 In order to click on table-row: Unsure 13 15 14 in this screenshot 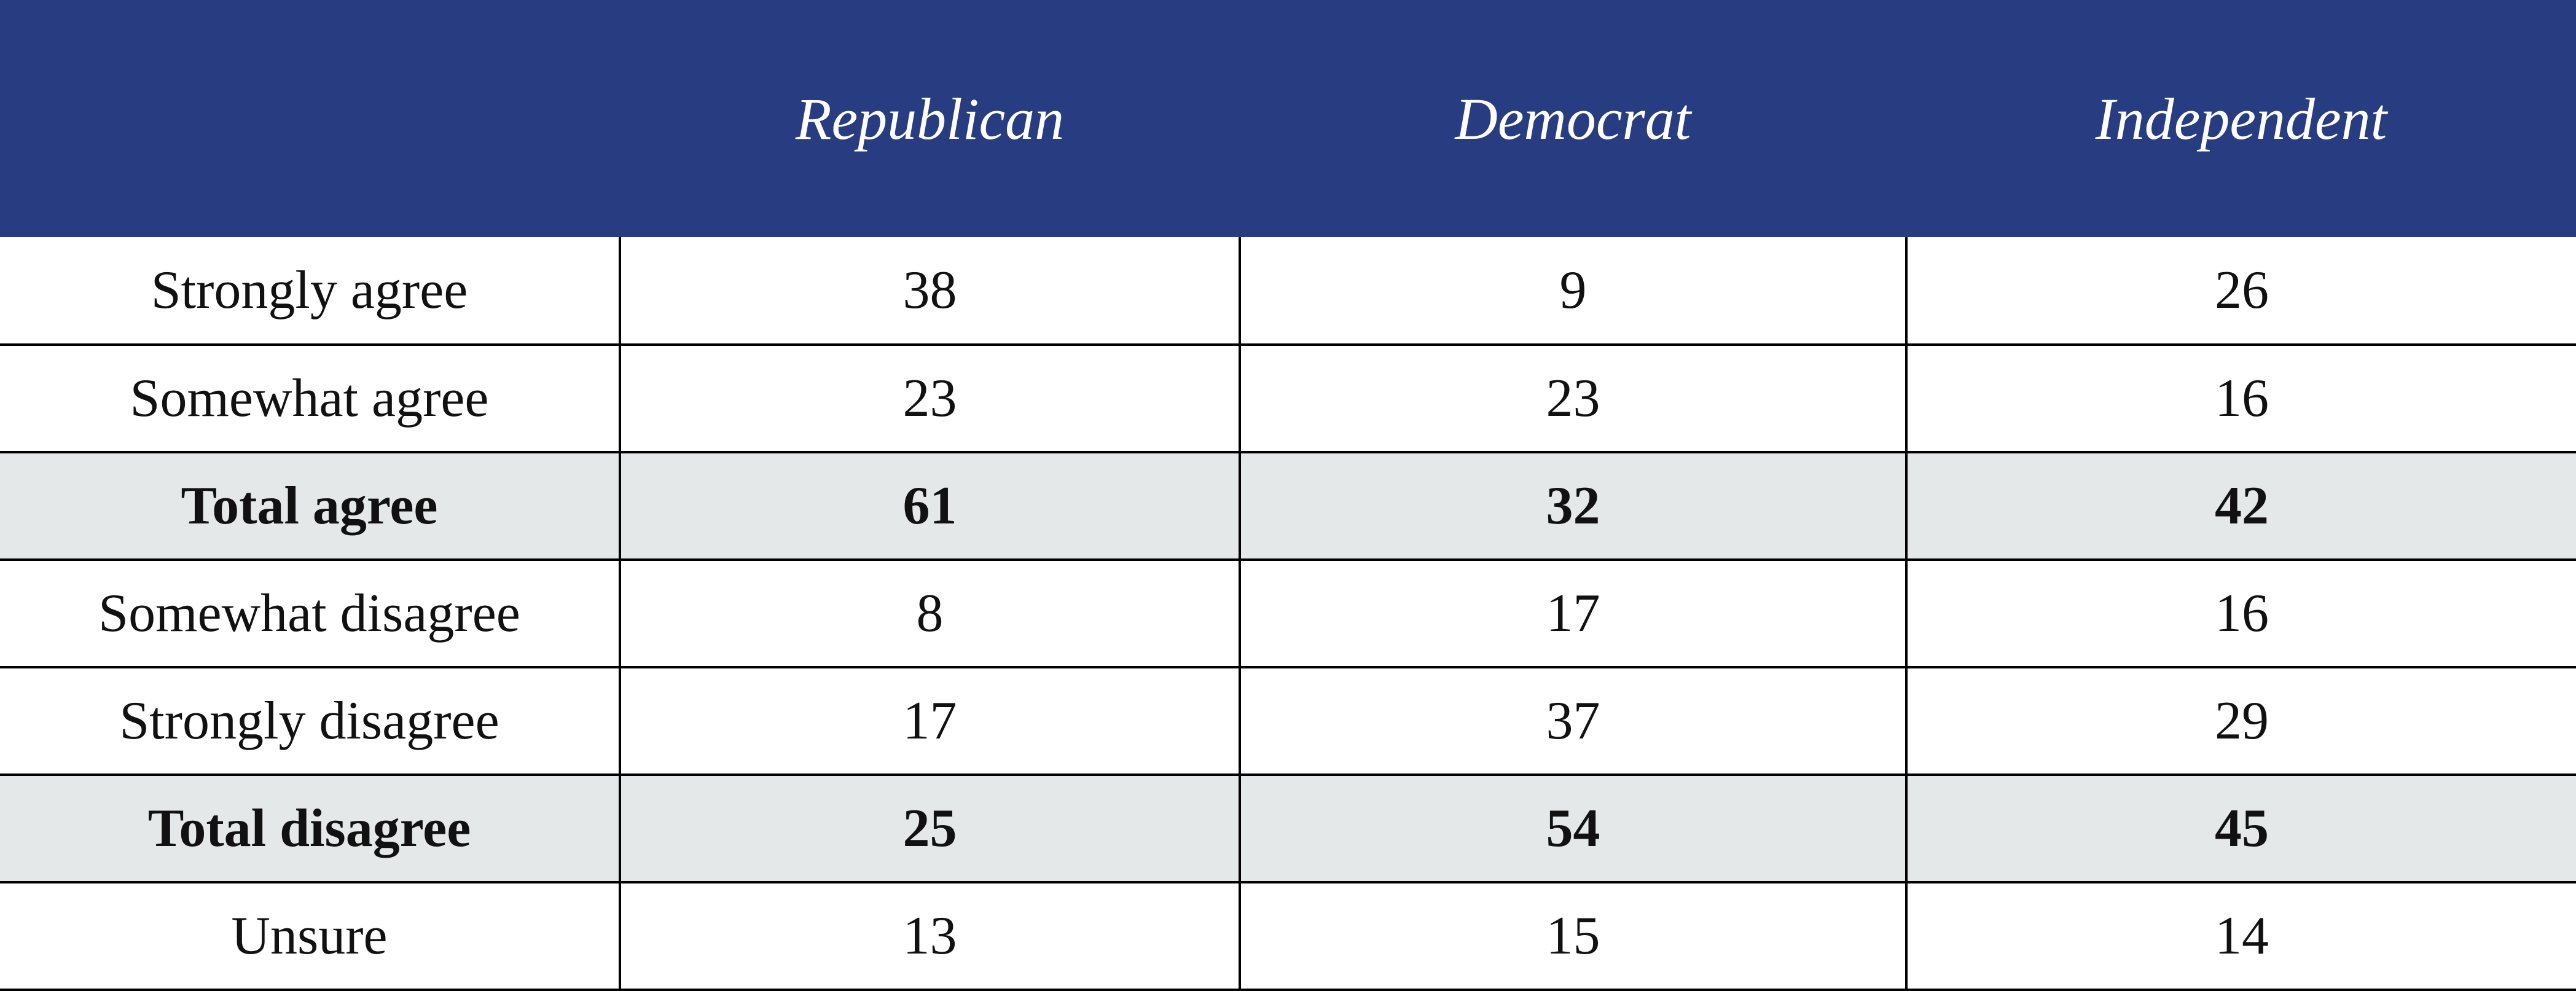, I will do `click(1288, 936)`.